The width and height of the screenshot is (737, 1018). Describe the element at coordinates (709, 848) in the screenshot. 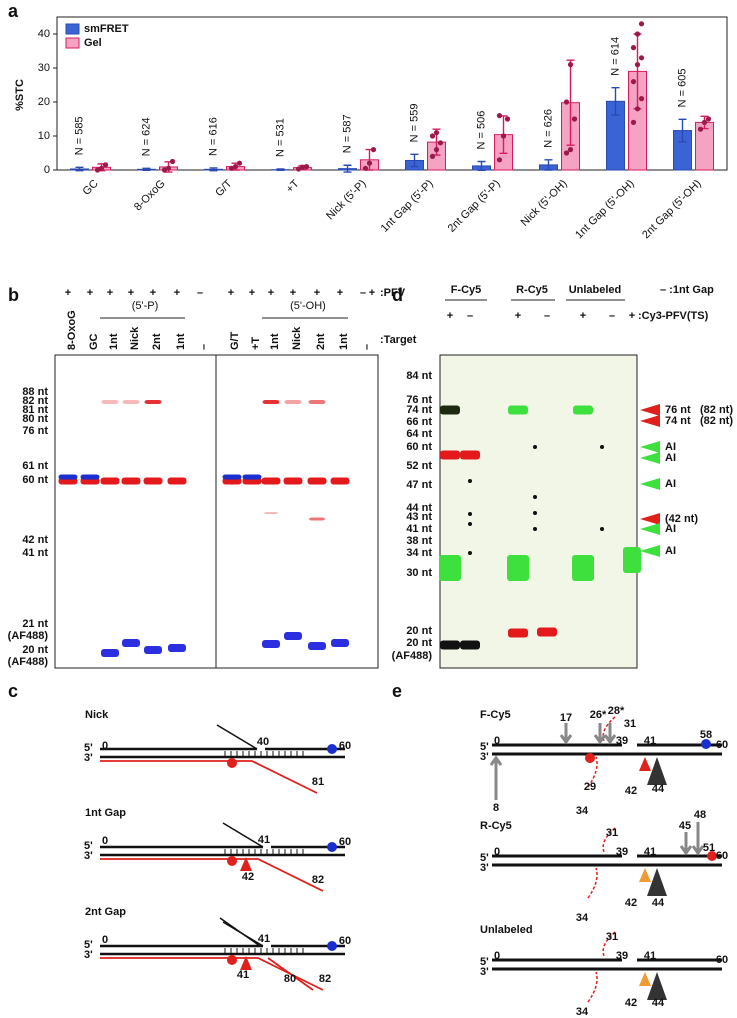

I see `position-label: 51` at that location.